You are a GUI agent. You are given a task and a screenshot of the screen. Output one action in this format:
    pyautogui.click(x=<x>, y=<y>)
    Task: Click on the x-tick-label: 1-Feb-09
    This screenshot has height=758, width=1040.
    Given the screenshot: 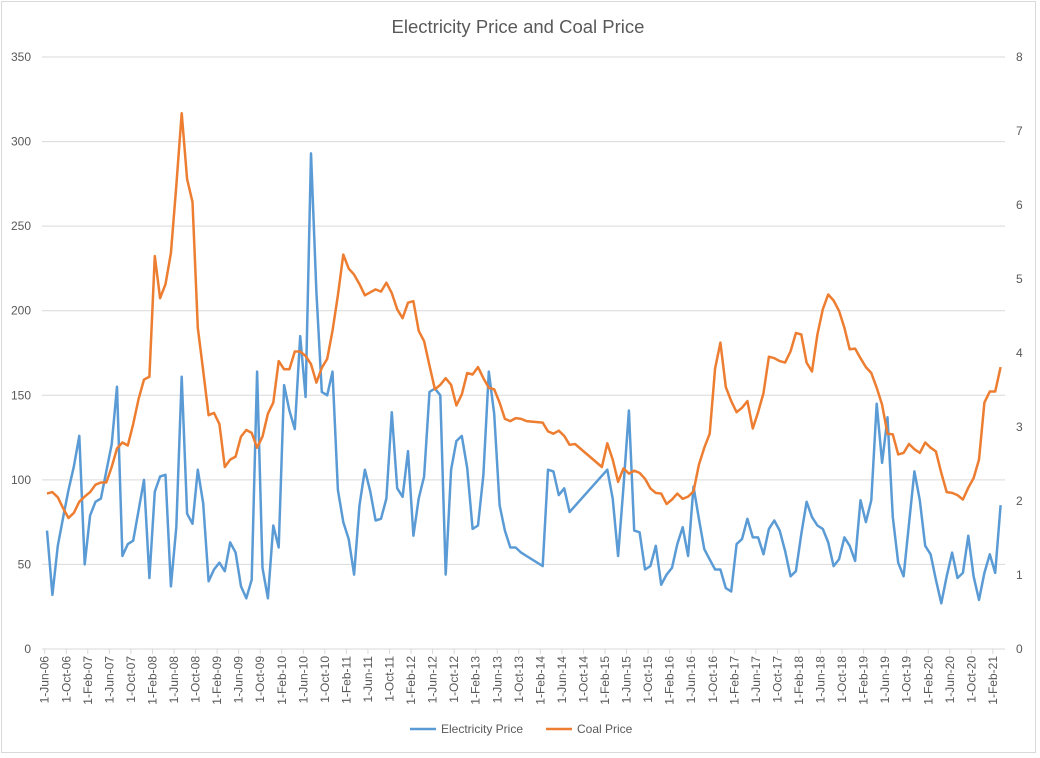 What is the action you would take?
    pyautogui.click(x=217, y=680)
    